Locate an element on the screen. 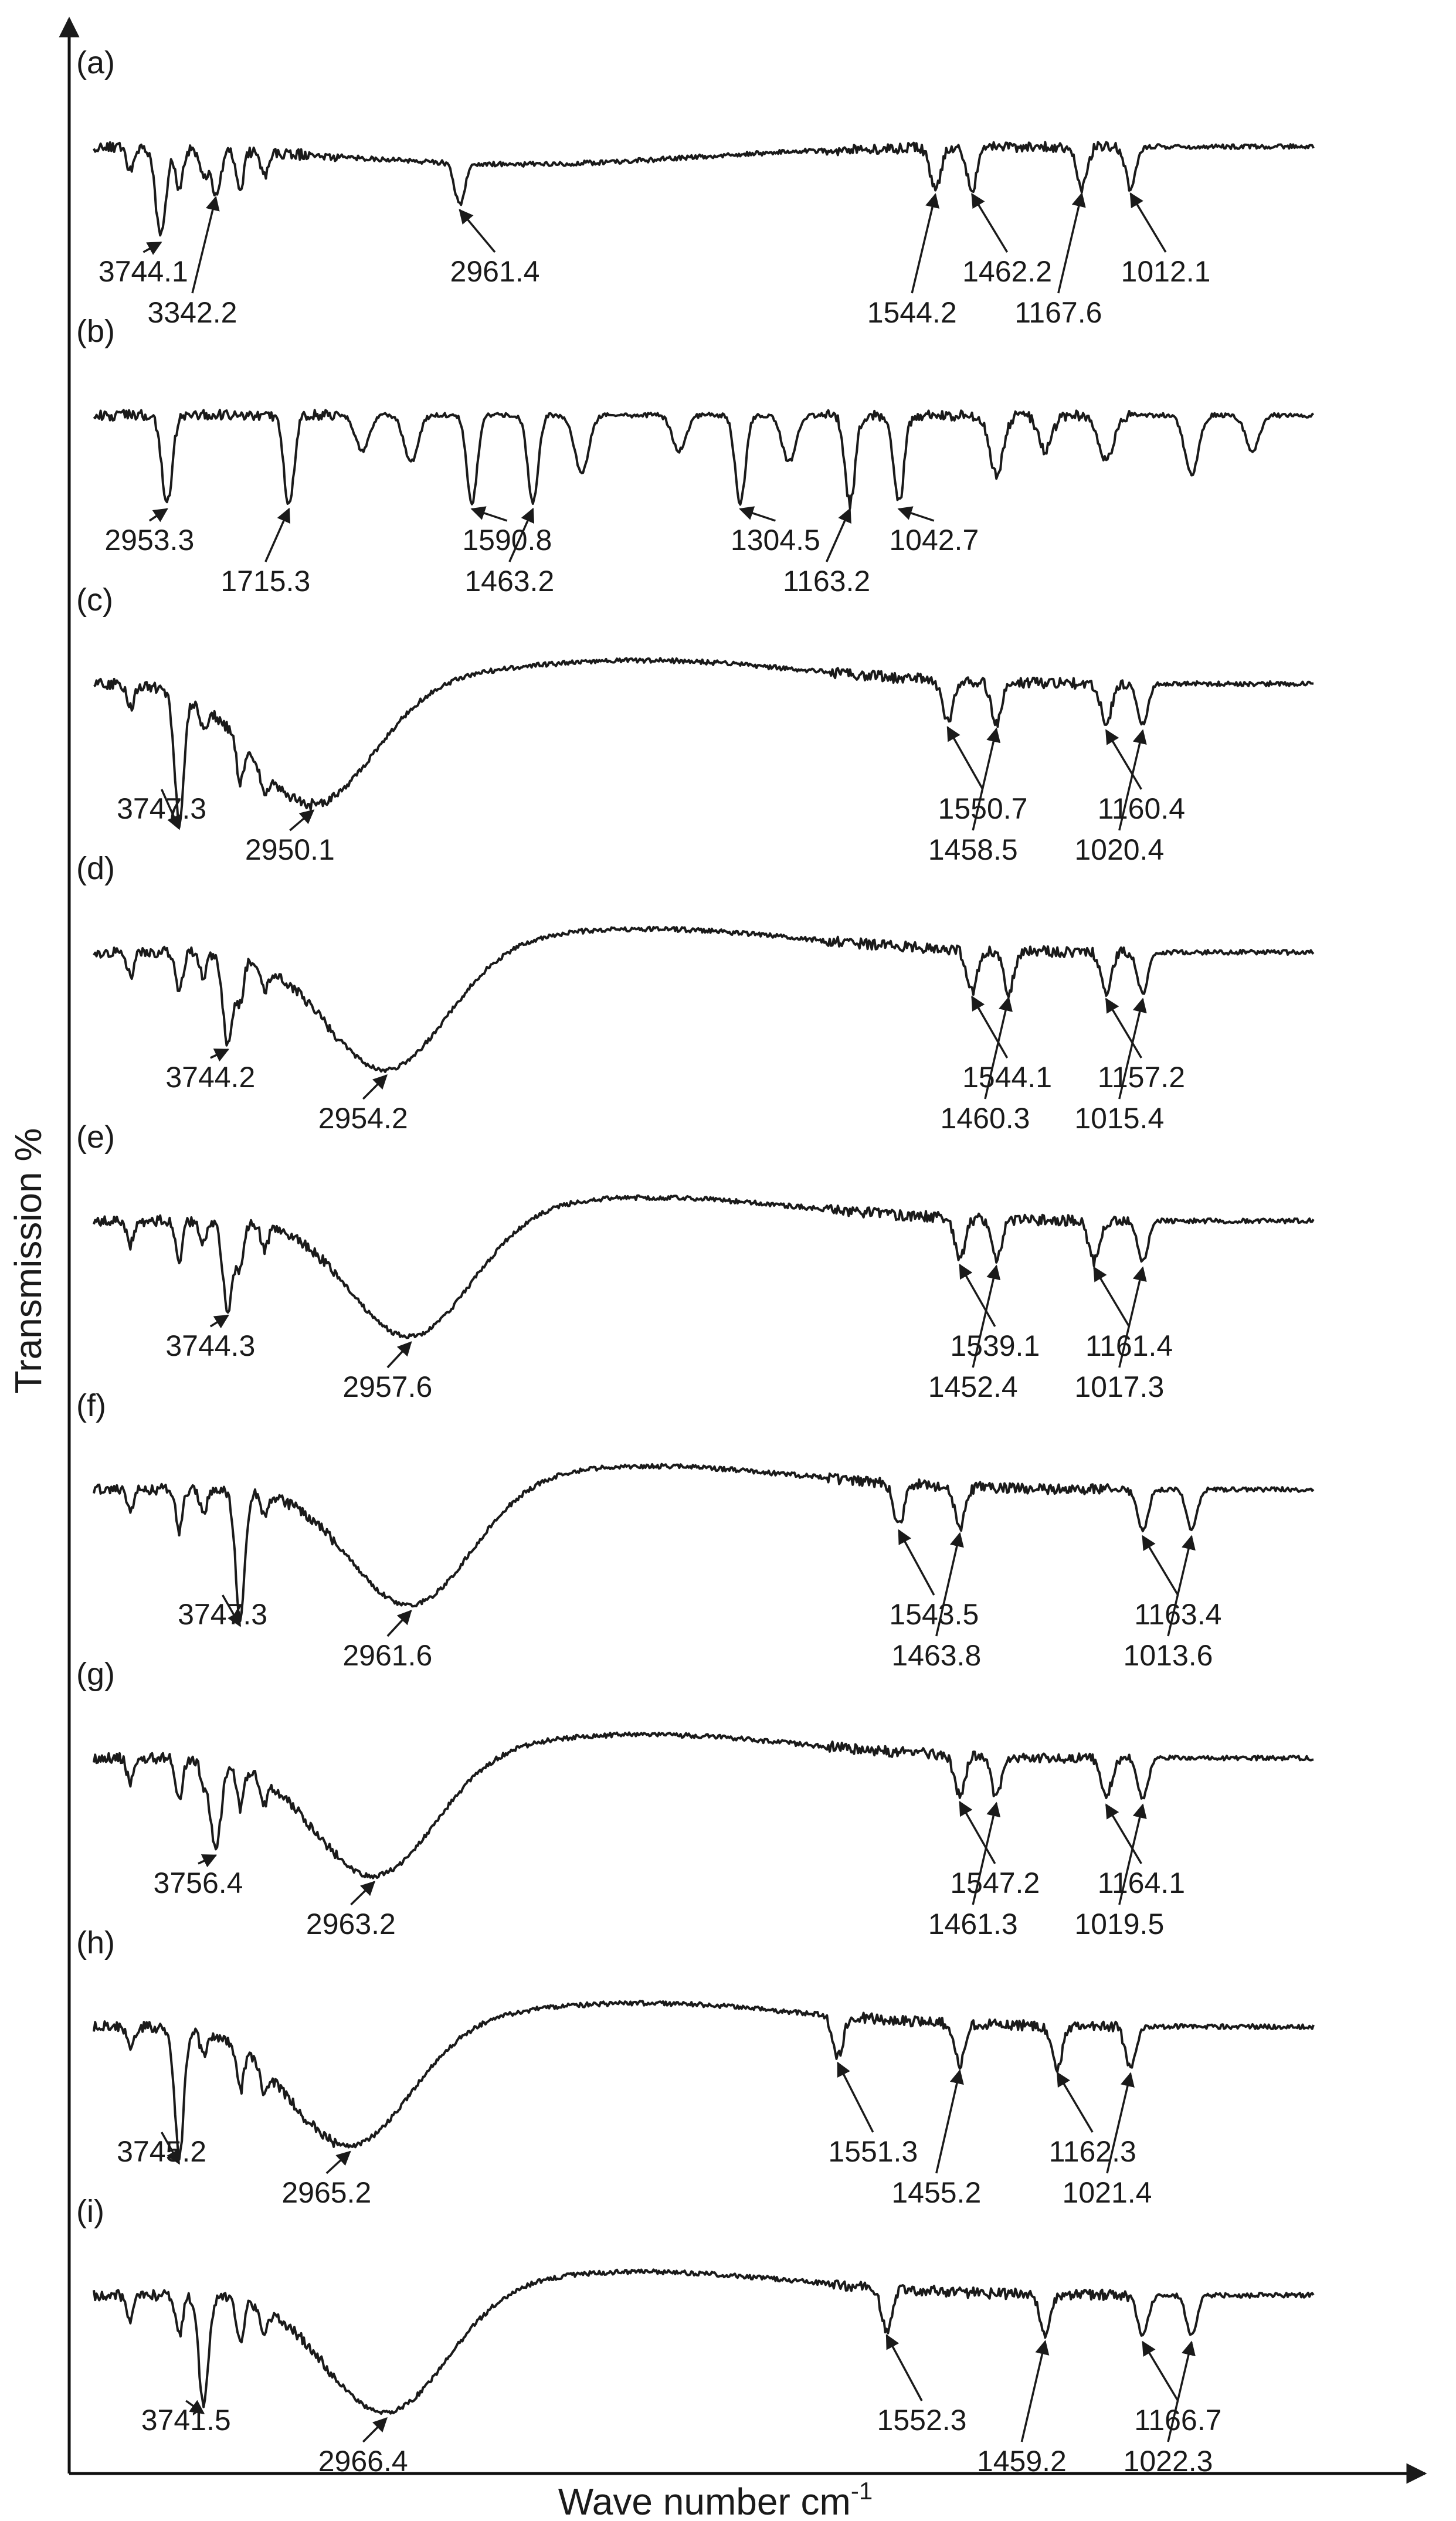 This screenshot has width=1456, height=2521. peak-label: 1462.2 is located at coordinates (1007, 272).